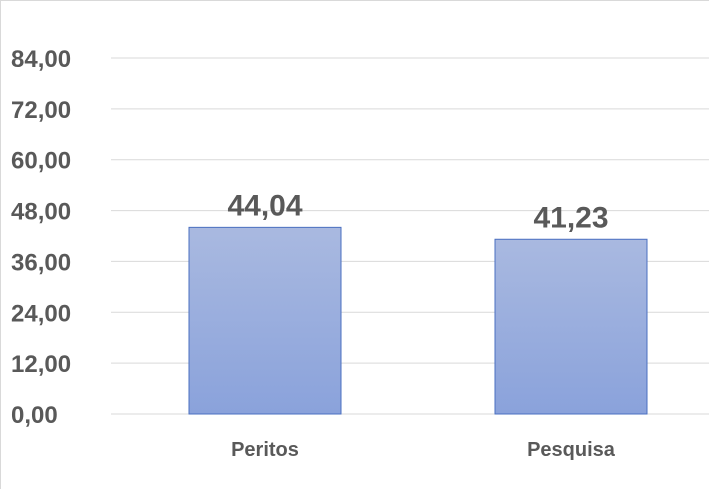 Image resolution: width=709 pixels, height=489 pixels. I want to click on category-label: Pesquisa, so click(571, 450).